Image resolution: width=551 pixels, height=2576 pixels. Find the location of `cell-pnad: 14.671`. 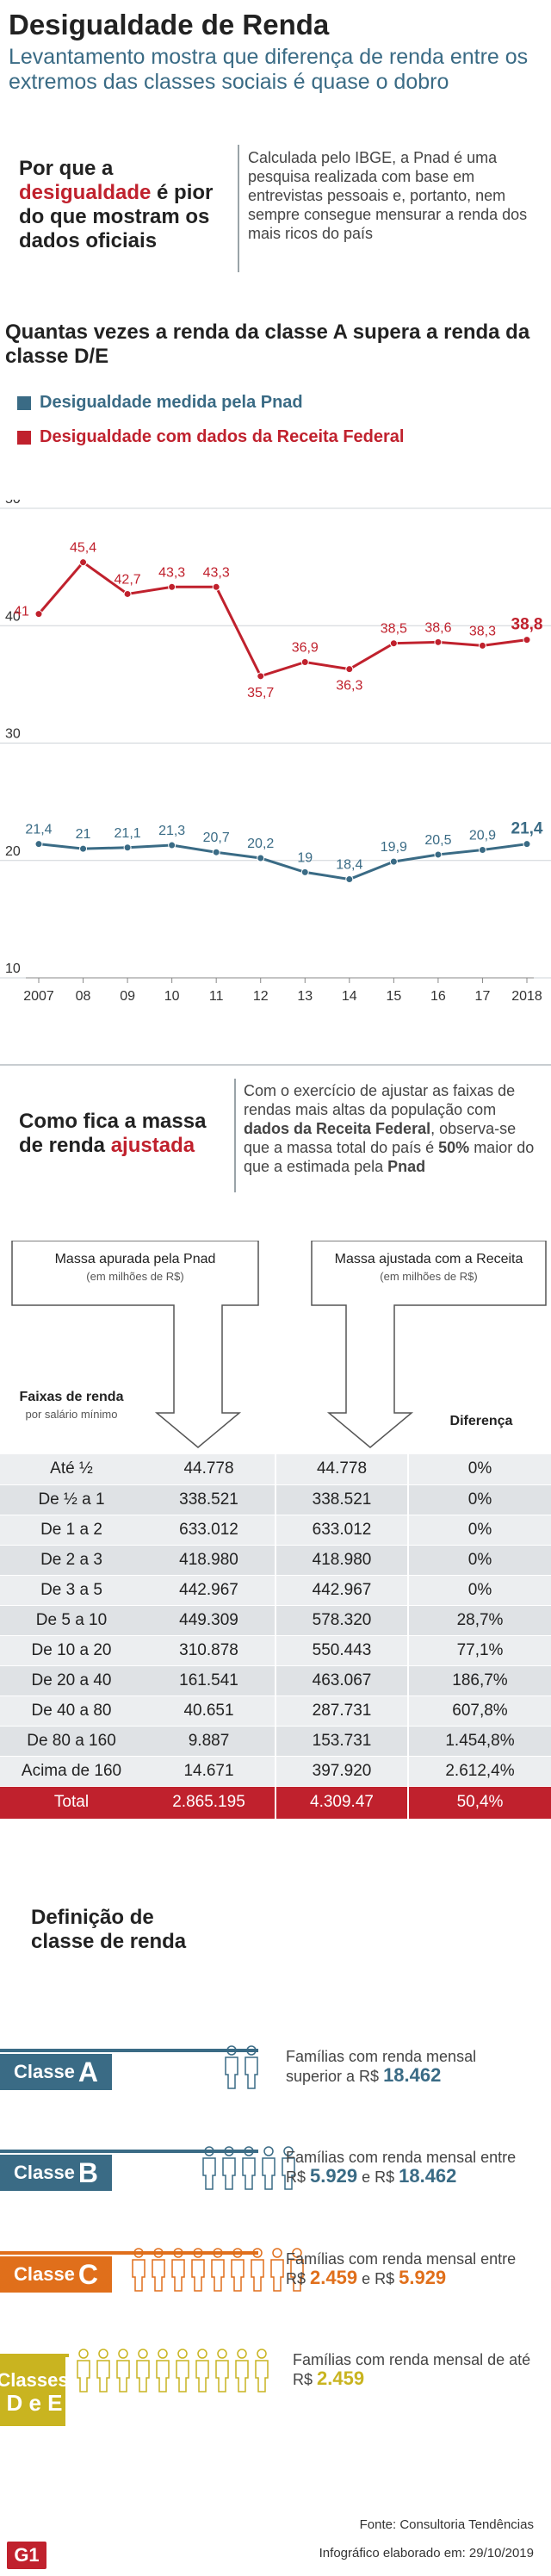

cell-pnad: 14.671 is located at coordinates (210, 1772).